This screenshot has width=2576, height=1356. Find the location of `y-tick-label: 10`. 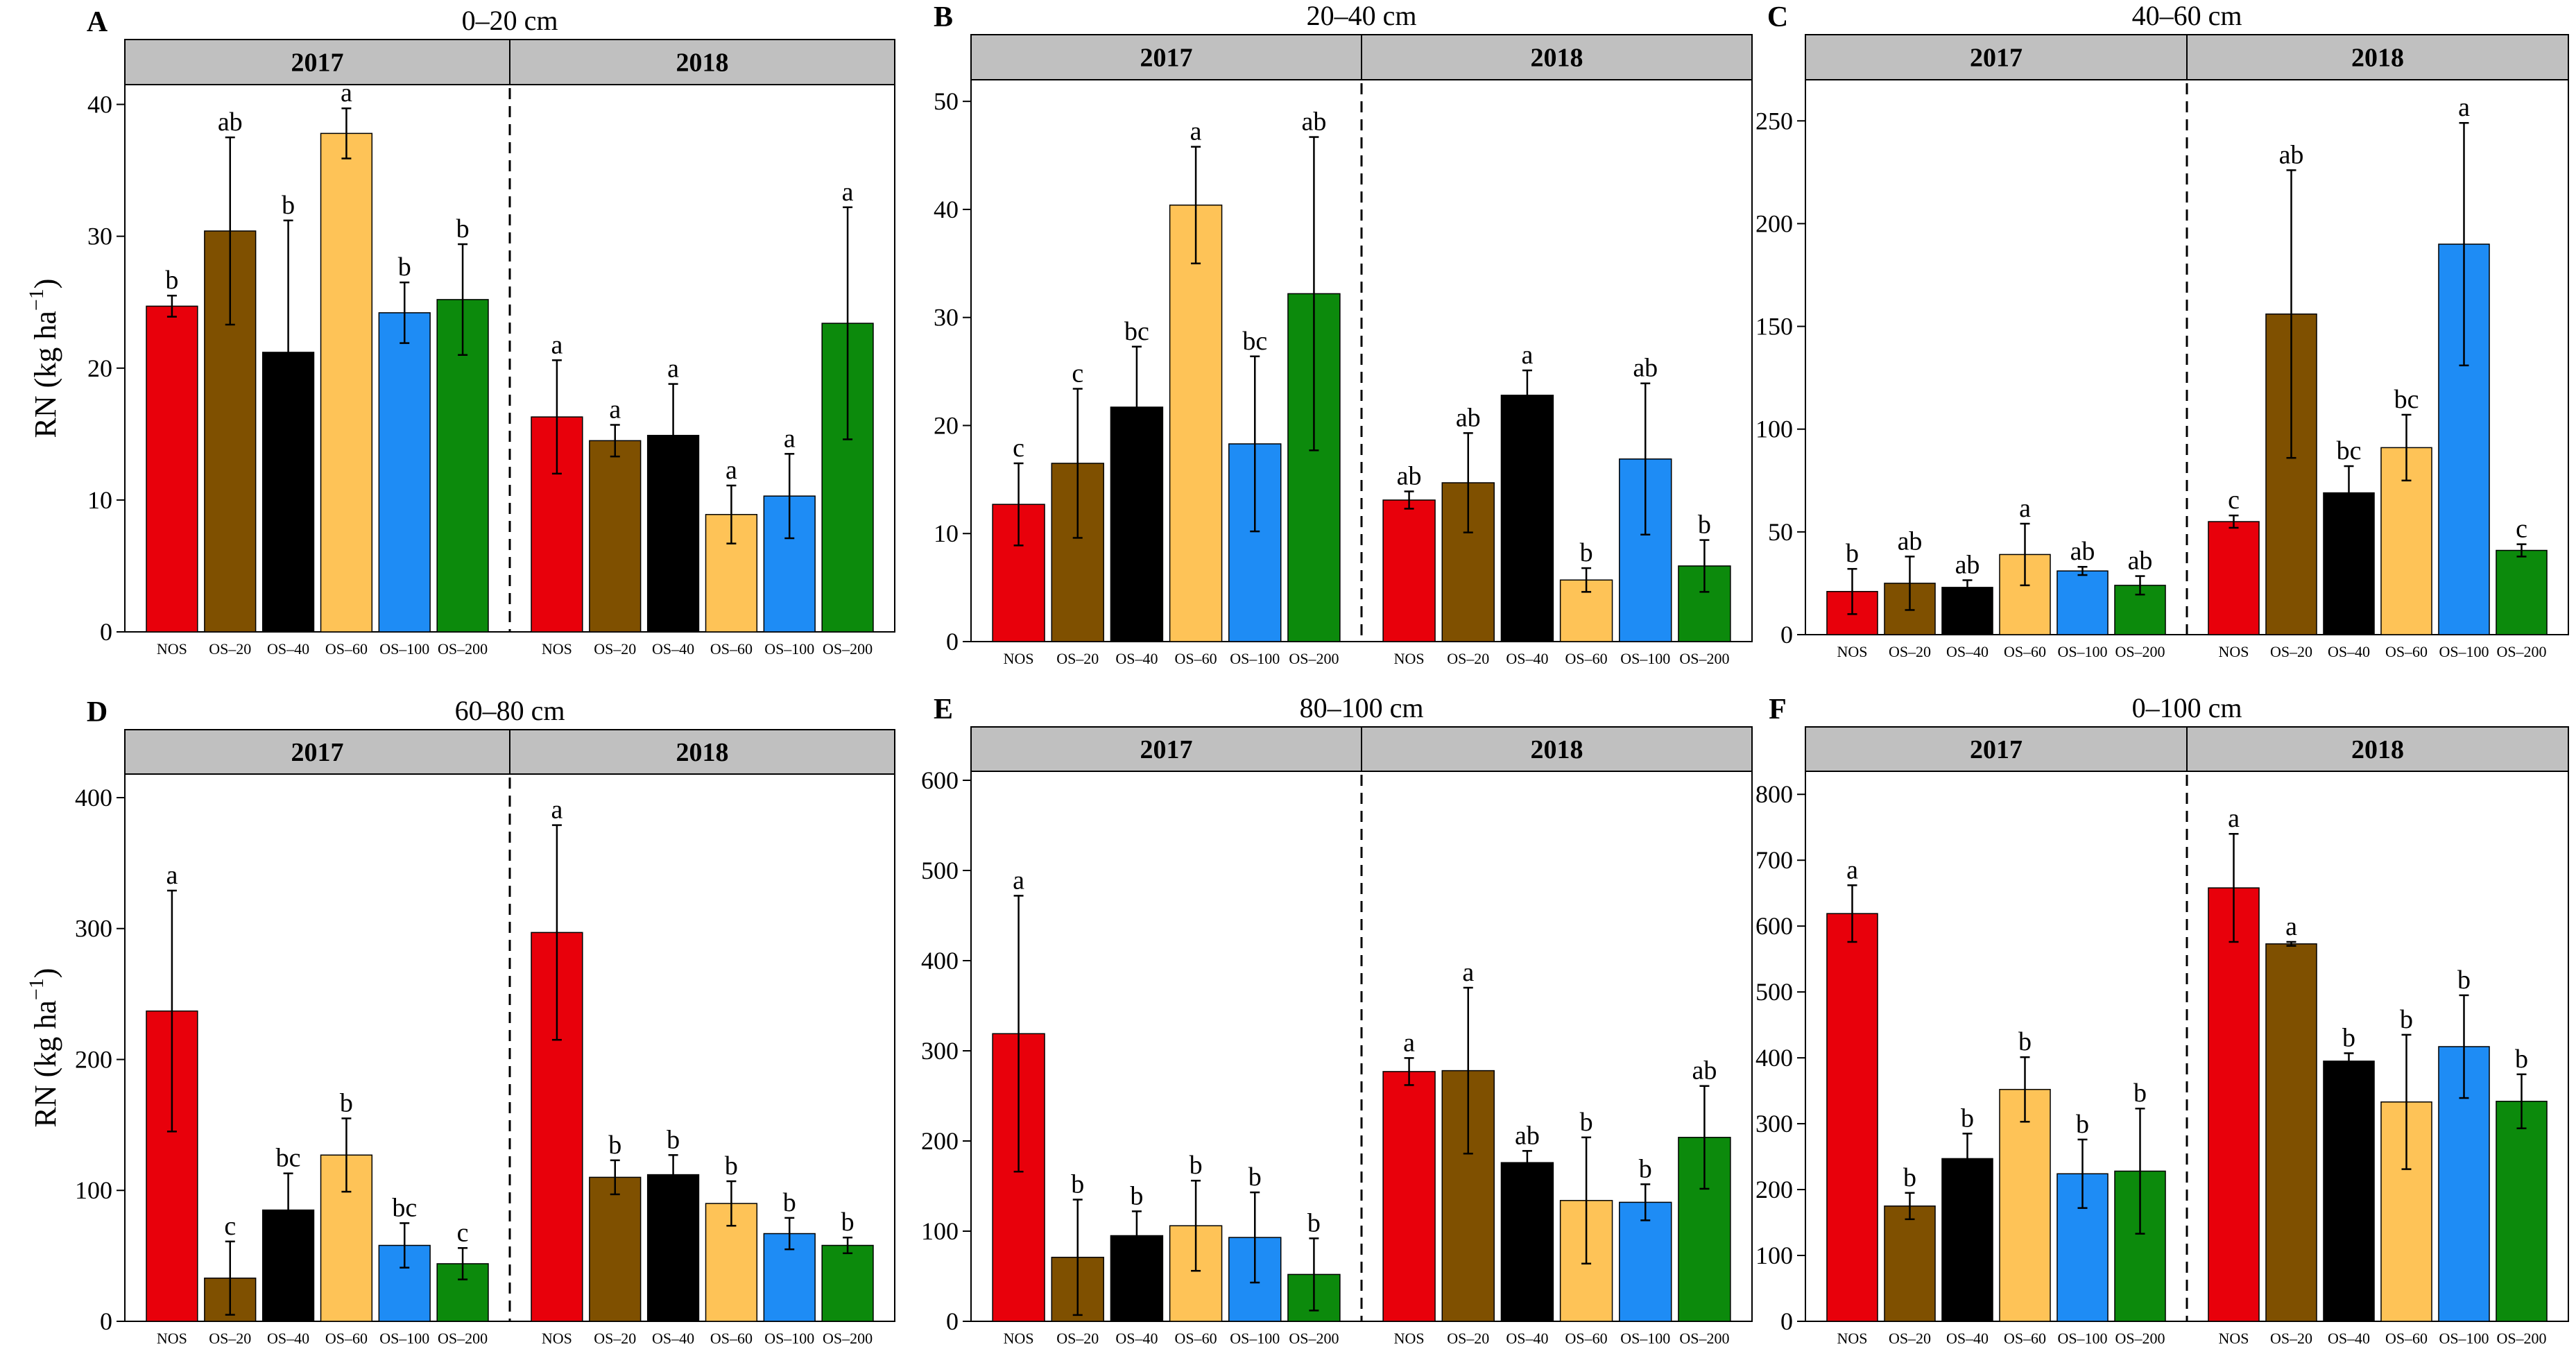

y-tick-label: 10 is located at coordinates (99, 500).